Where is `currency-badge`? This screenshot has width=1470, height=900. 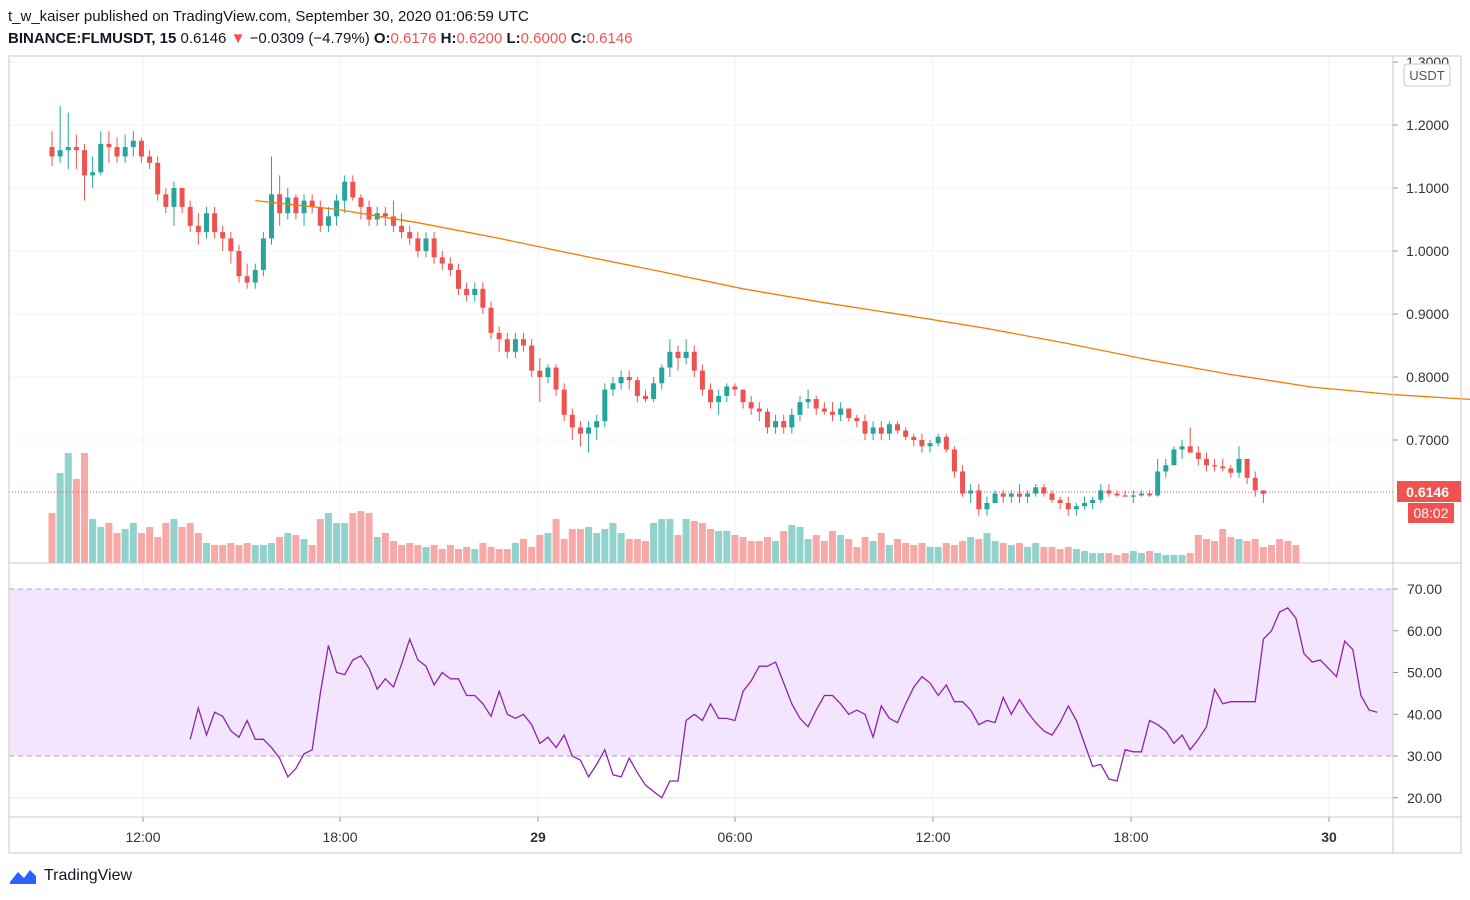
currency-badge is located at coordinates (1427, 75).